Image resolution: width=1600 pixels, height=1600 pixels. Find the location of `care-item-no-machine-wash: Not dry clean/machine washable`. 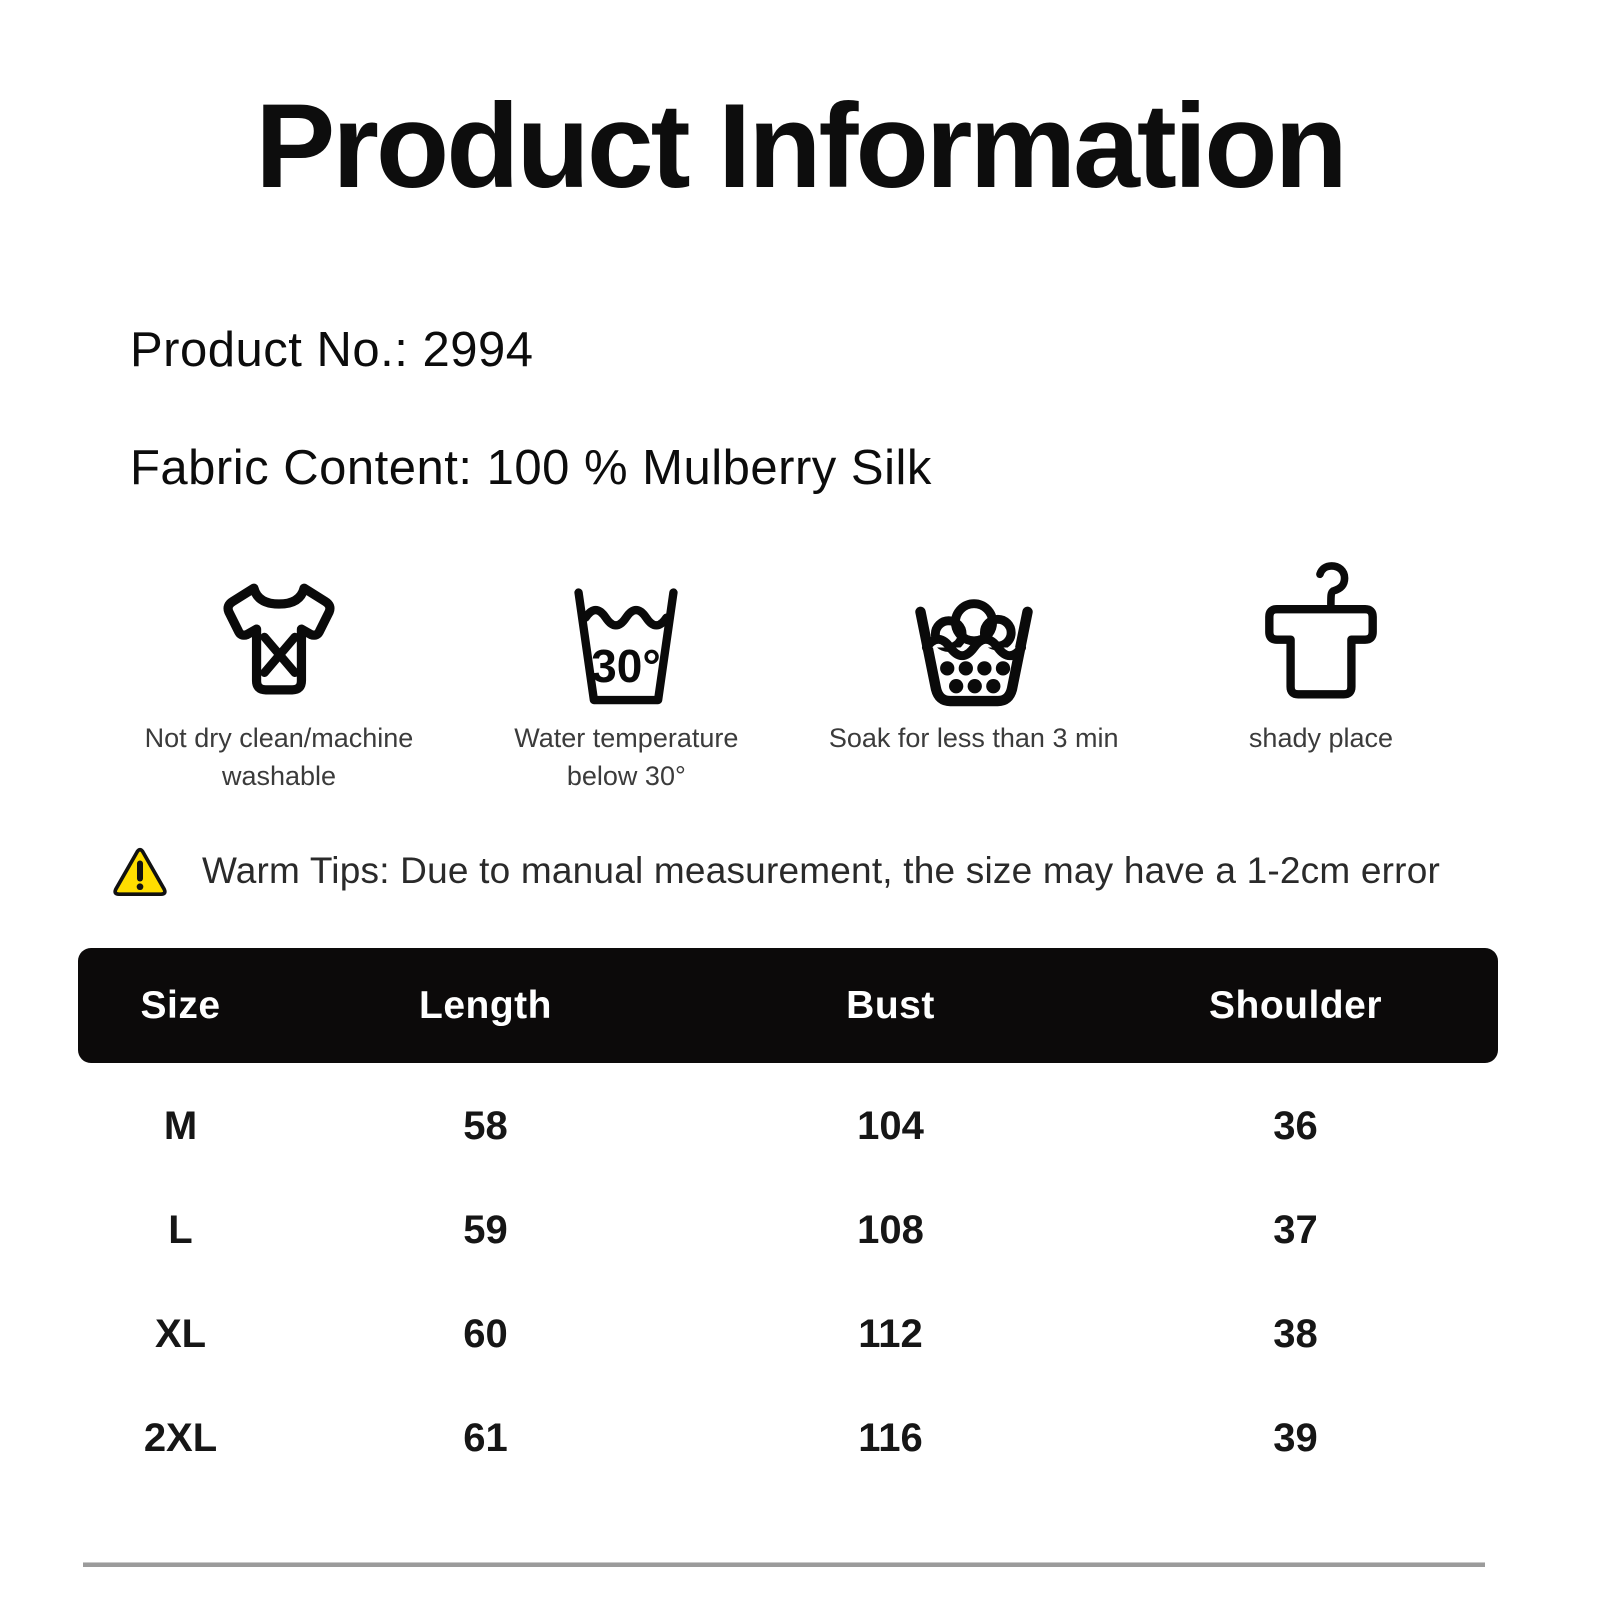

care-item-no-machine-wash: Not dry clean/machine washable is located at coordinates (279, 675).